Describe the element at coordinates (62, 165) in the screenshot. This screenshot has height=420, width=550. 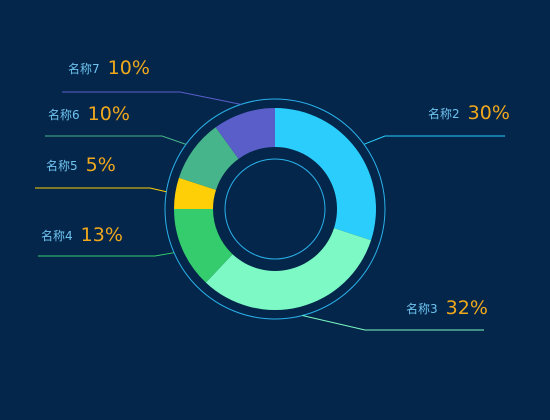
I see `slice-name: 名称5` at that location.